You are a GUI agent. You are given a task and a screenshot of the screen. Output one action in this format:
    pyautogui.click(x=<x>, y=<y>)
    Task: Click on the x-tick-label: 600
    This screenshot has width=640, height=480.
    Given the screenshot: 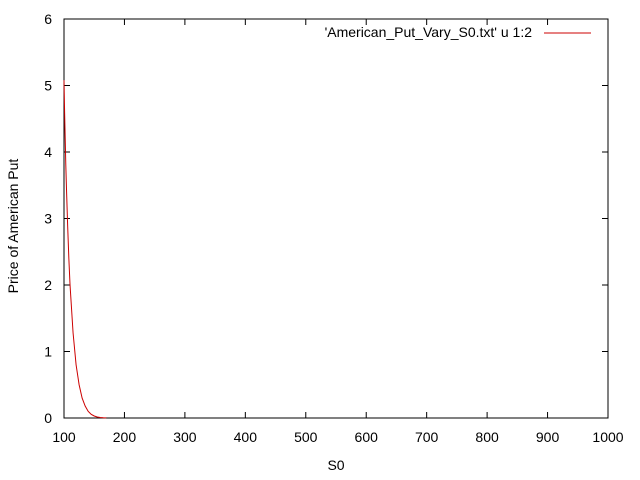 What is the action you would take?
    pyautogui.click(x=367, y=437)
    